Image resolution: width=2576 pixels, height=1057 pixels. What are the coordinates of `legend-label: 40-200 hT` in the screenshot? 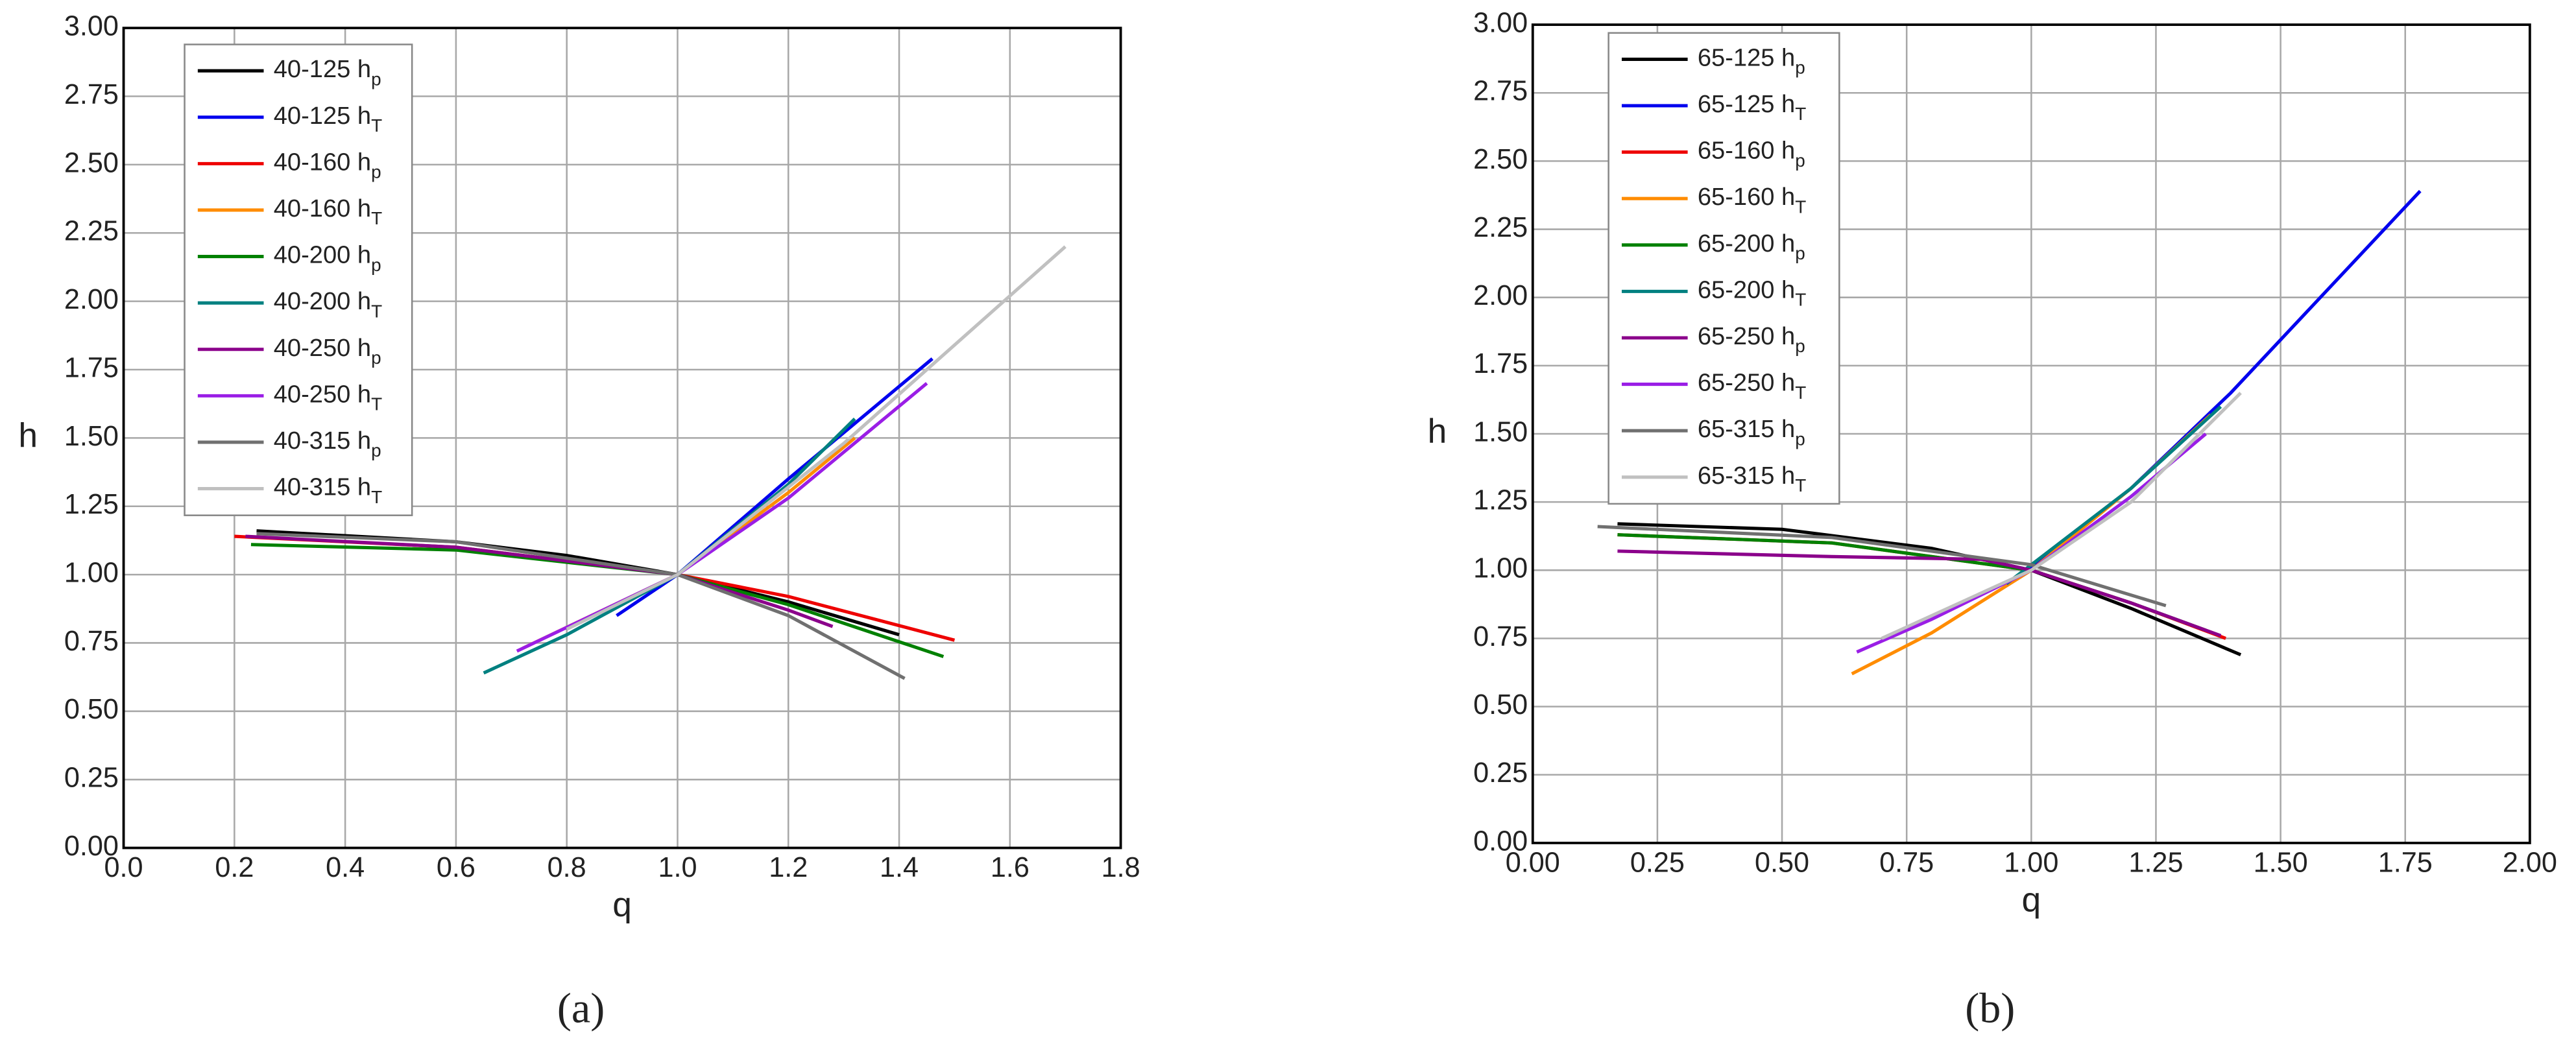 It's located at (328, 305).